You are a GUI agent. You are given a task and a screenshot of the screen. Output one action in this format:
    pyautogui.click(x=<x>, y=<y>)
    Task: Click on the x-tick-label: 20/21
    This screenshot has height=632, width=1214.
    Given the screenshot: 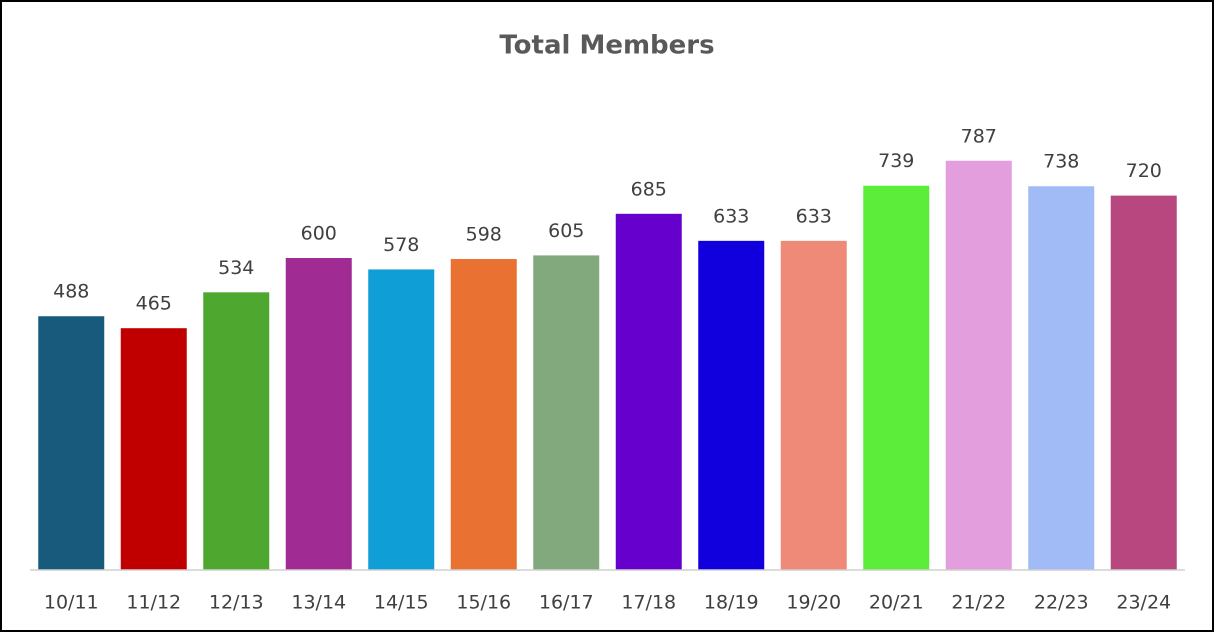 What is the action you would take?
    pyautogui.click(x=896, y=603)
    